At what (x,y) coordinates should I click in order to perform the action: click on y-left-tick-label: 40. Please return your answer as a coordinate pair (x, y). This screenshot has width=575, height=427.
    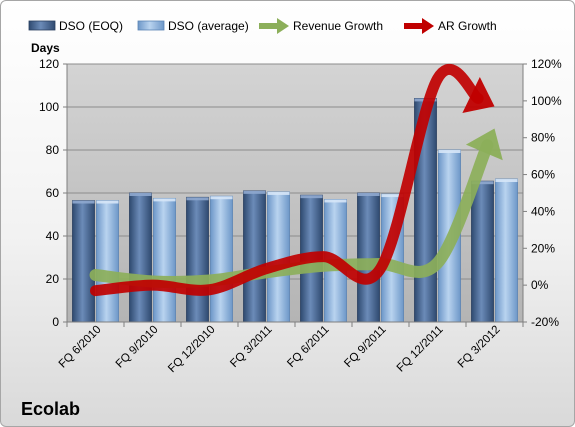
    Looking at the image, I should click on (53, 236).